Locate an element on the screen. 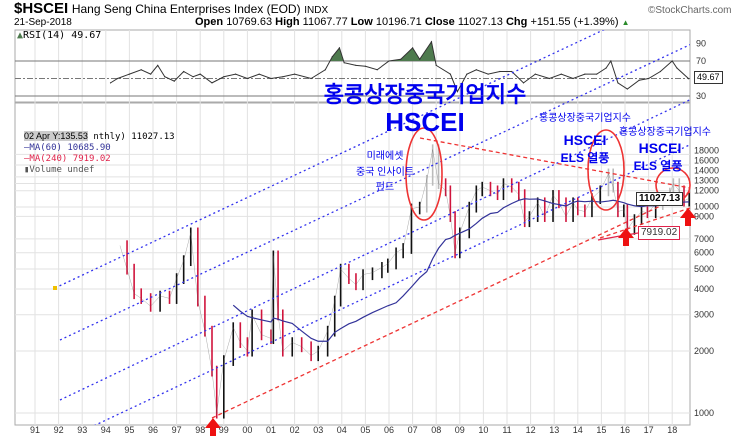  hover-tooltip: 02 Apr Y:135.53 is located at coordinates (56, 136).